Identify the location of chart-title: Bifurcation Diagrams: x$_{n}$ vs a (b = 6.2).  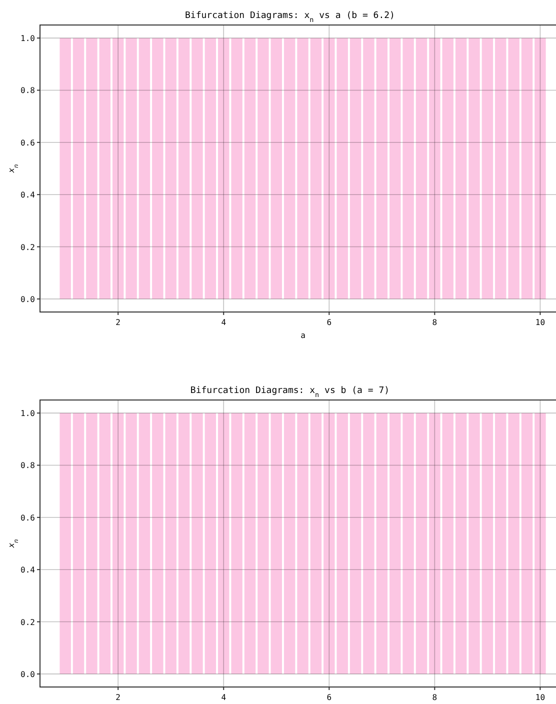
(290, 17).